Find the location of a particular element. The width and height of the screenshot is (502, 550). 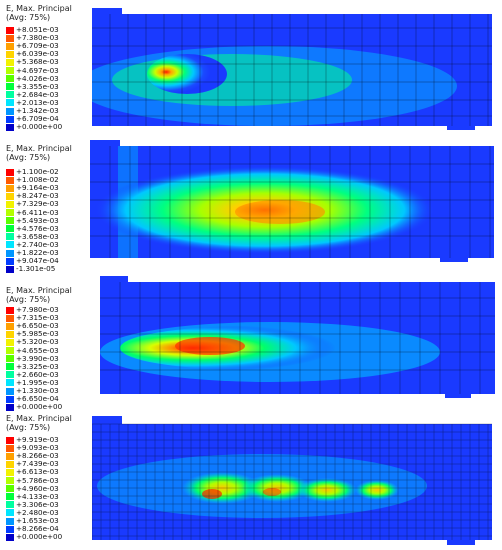

legend-value: +1.822e-03 is located at coordinates (37, 252).